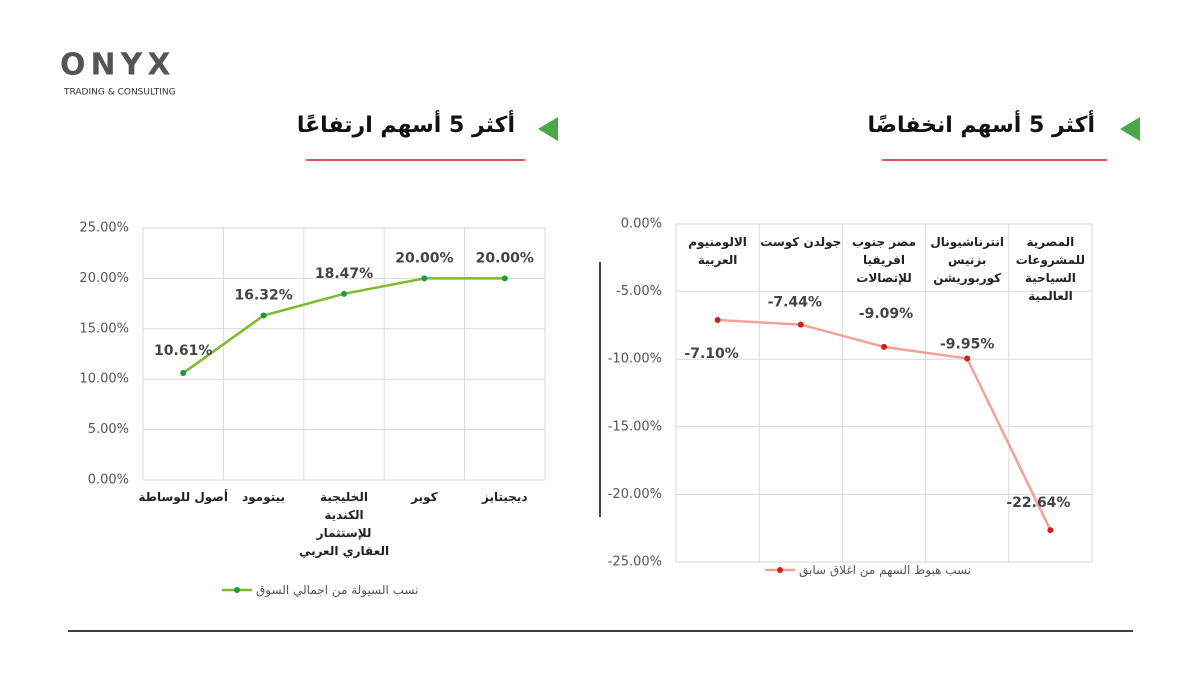 The height and width of the screenshot is (675, 1200). Describe the element at coordinates (884, 260) in the screenshot. I see `x-tick-label: مصر جنوب افريقيا للإتصالات` at that location.